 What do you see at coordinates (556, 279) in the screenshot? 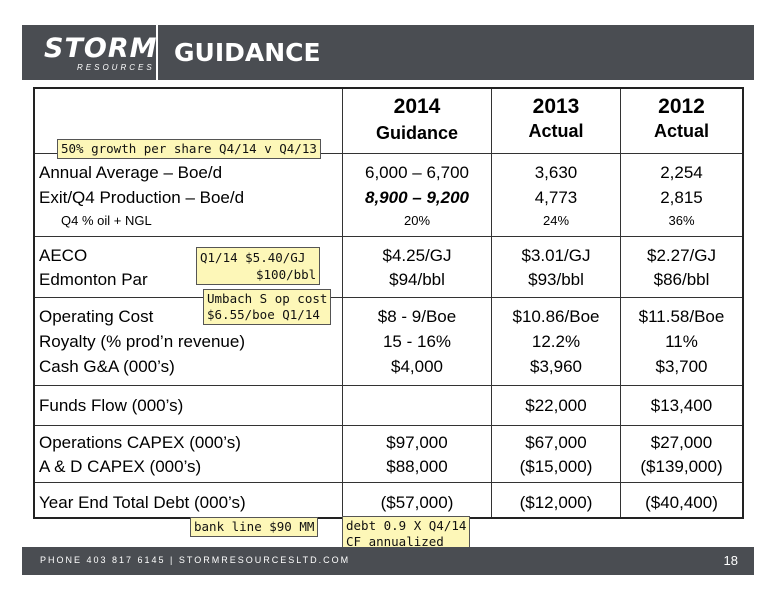
I see `cell-2013: $93/bbl` at bounding box center [556, 279].